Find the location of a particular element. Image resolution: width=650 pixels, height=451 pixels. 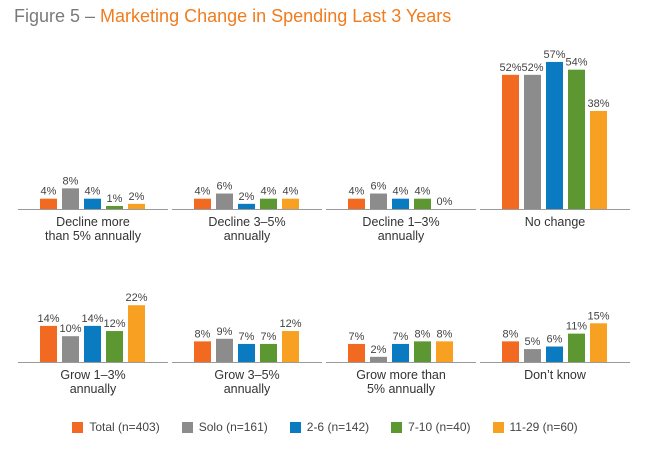

data-label: 9% is located at coordinates (225, 332).